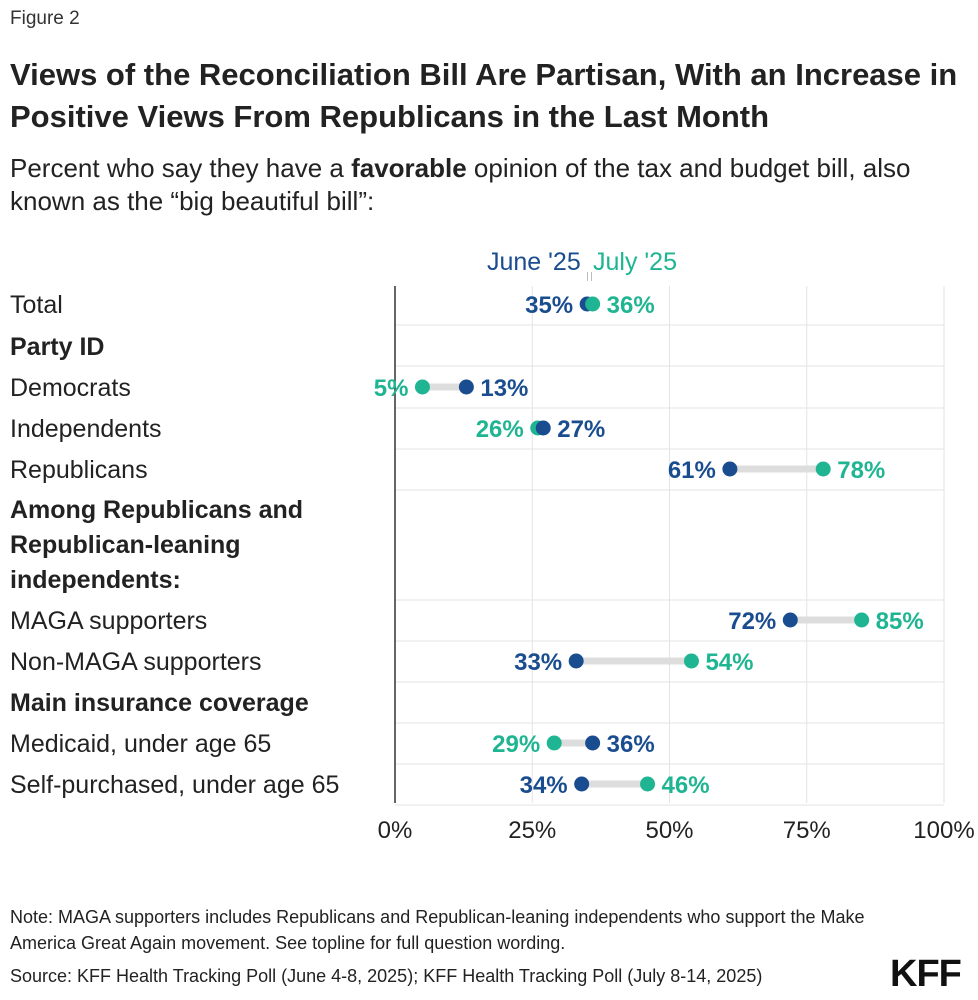 The width and height of the screenshot is (978, 1000). Describe the element at coordinates (57, 347) in the screenshot. I see `row-header-label: Party ID` at that location.